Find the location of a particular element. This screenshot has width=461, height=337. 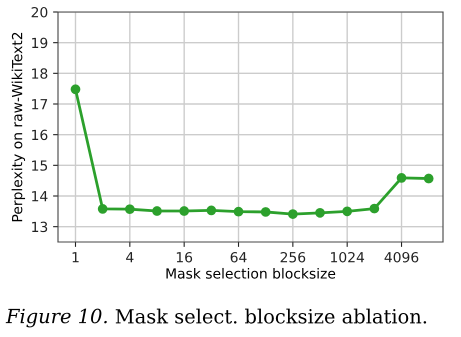

y-axis-title: Perplexity on raw-WikiText2 is located at coordinates (19, 127).